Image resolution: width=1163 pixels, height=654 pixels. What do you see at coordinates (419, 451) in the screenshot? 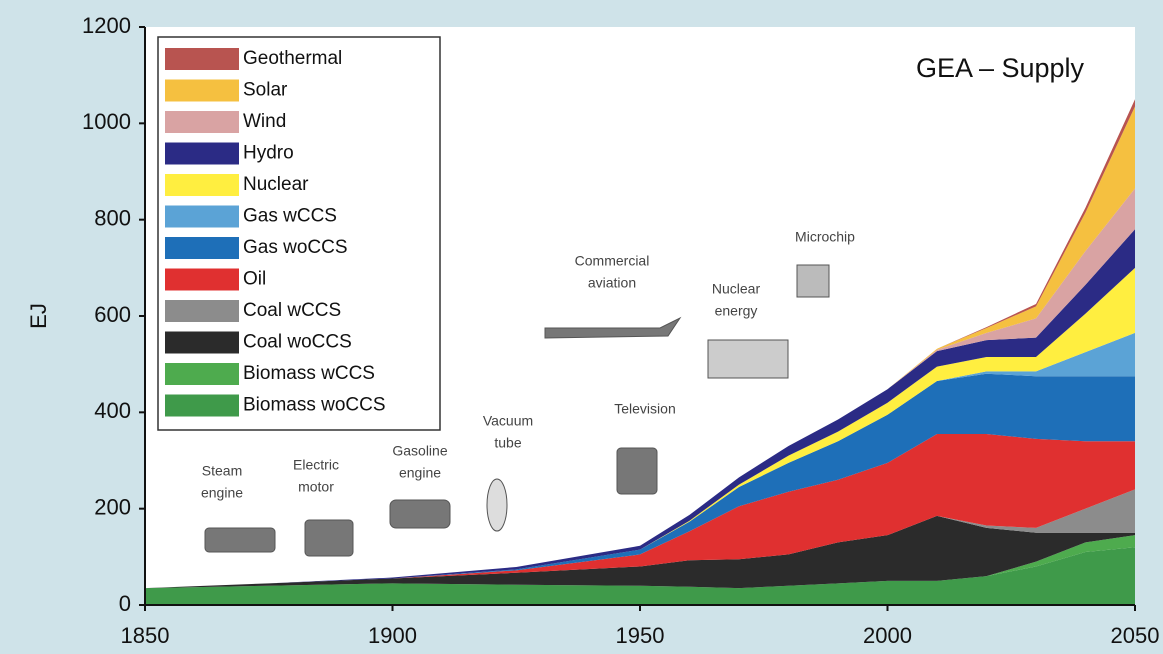
I see `annotation: Gasoline` at bounding box center [419, 451].